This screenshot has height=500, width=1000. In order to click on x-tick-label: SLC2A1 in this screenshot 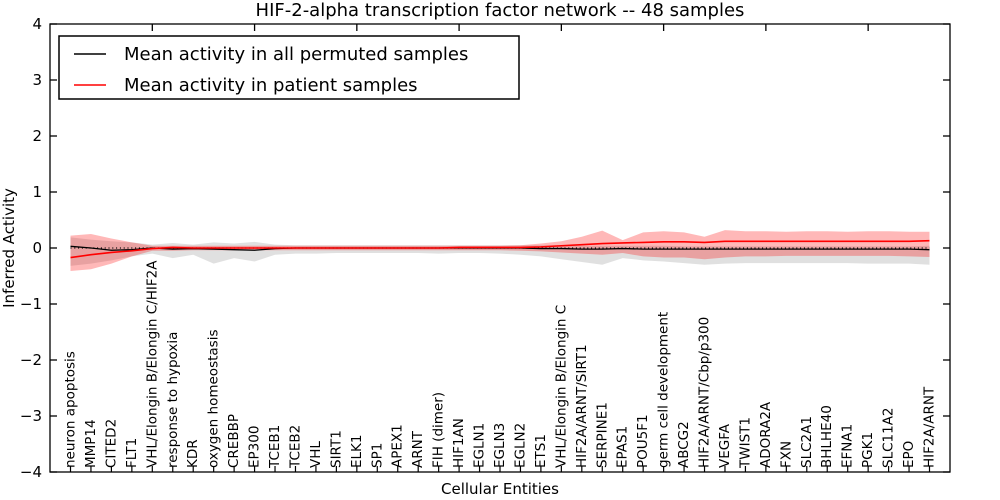, I will do `click(807, 442)`.